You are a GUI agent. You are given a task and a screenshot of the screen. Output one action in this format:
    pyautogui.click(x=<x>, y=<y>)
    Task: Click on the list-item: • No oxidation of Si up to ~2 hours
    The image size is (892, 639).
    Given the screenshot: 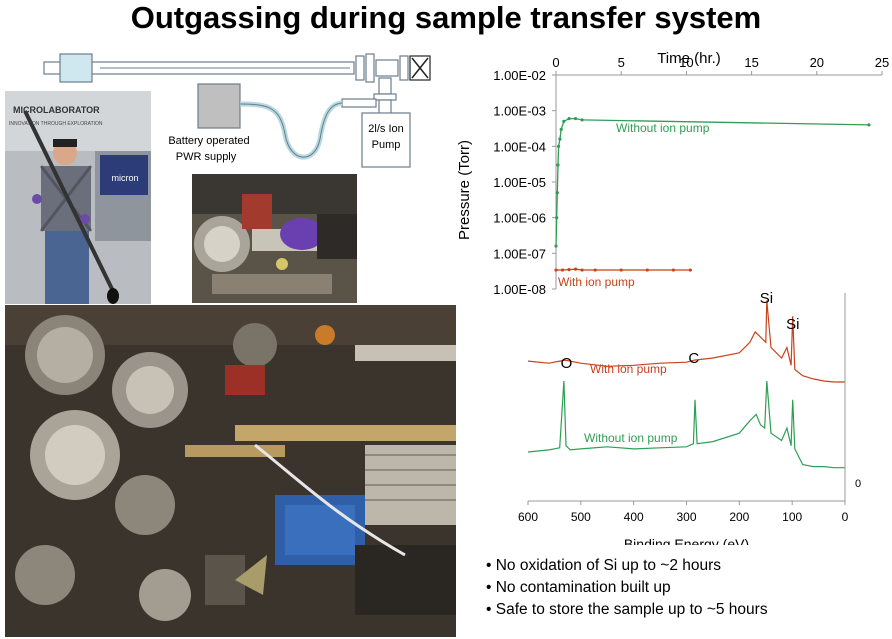 What is the action you would take?
    pyautogui.click(x=604, y=565)
    